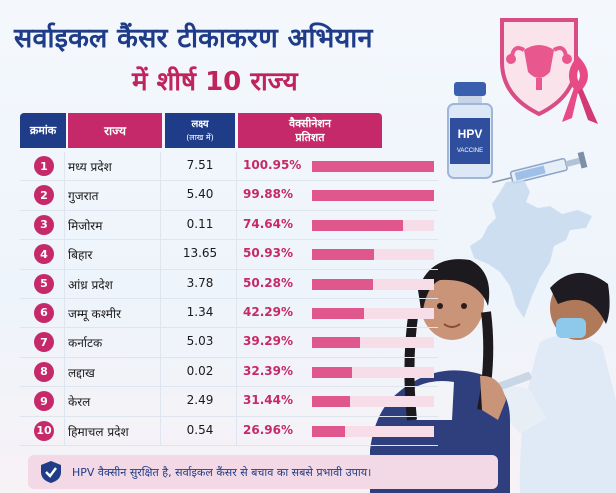 The height and width of the screenshot is (493, 616). What do you see at coordinates (268, 311) in the screenshot?
I see `percent-value: 42.29%` at bounding box center [268, 311].